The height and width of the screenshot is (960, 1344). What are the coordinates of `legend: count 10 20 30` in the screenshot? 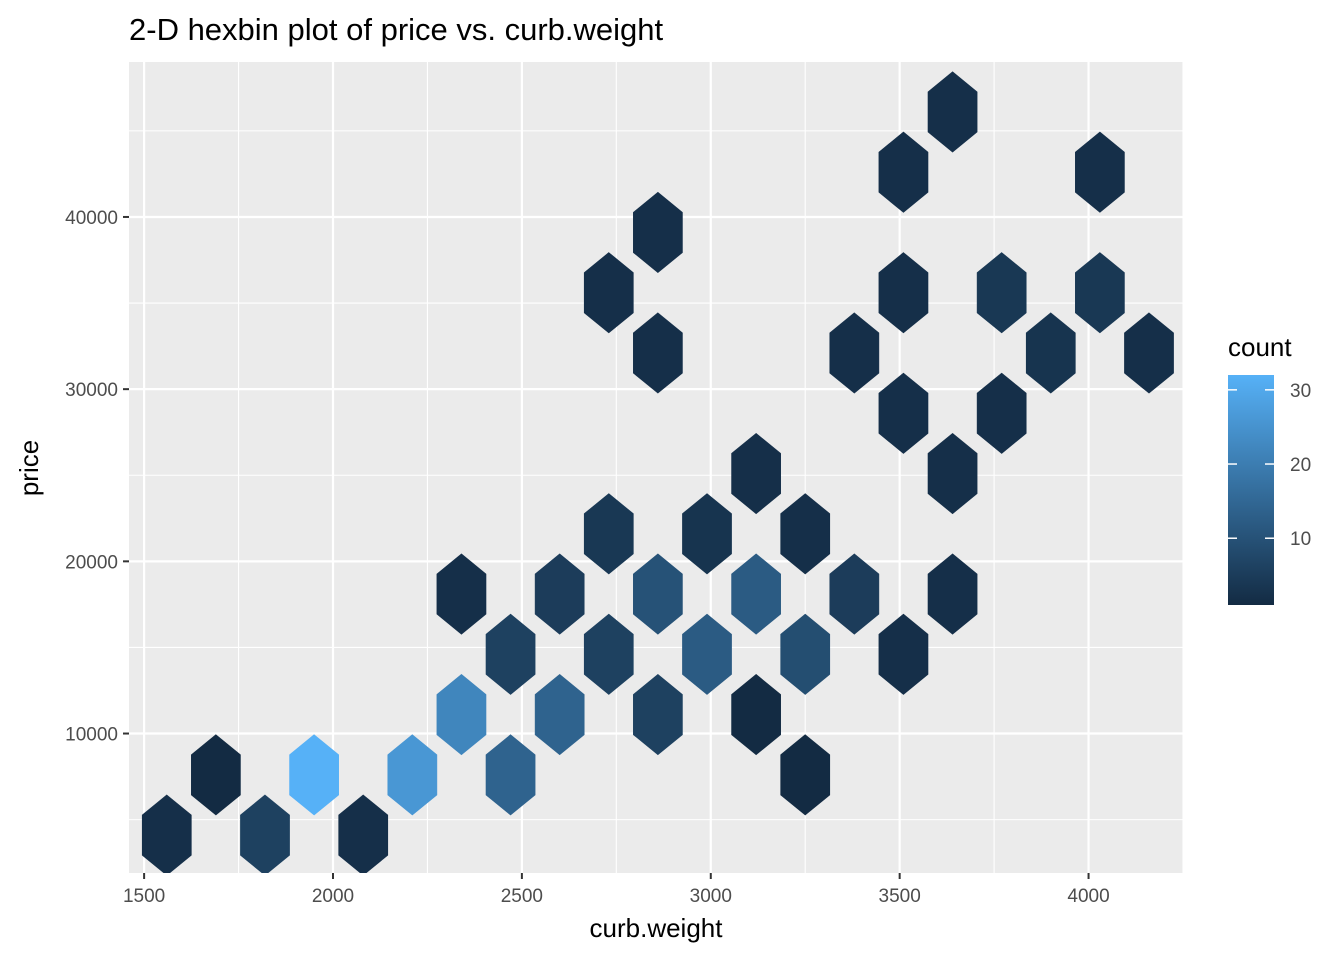 It's located at (1269, 468).